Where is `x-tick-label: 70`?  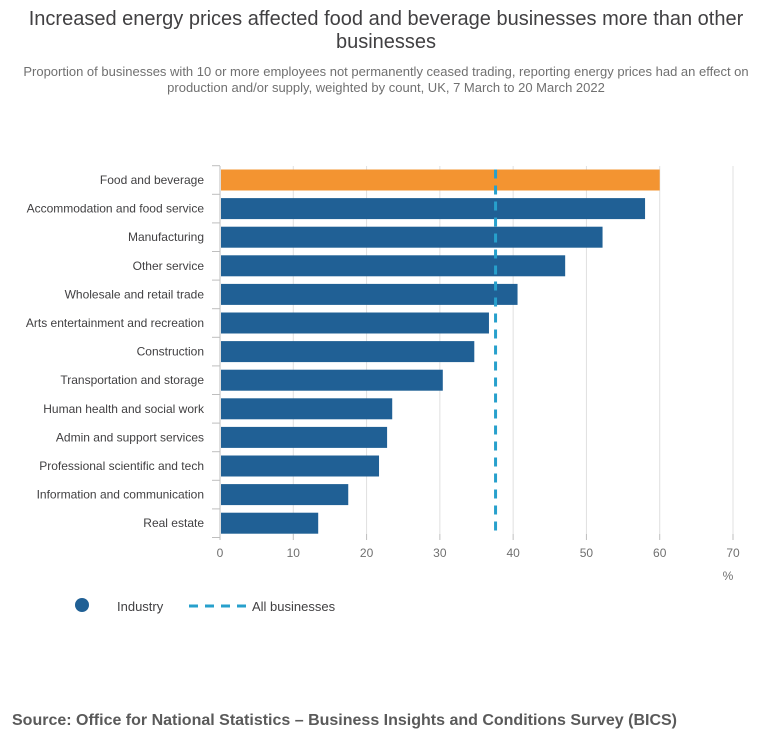 x-tick-label: 70 is located at coordinates (733, 553).